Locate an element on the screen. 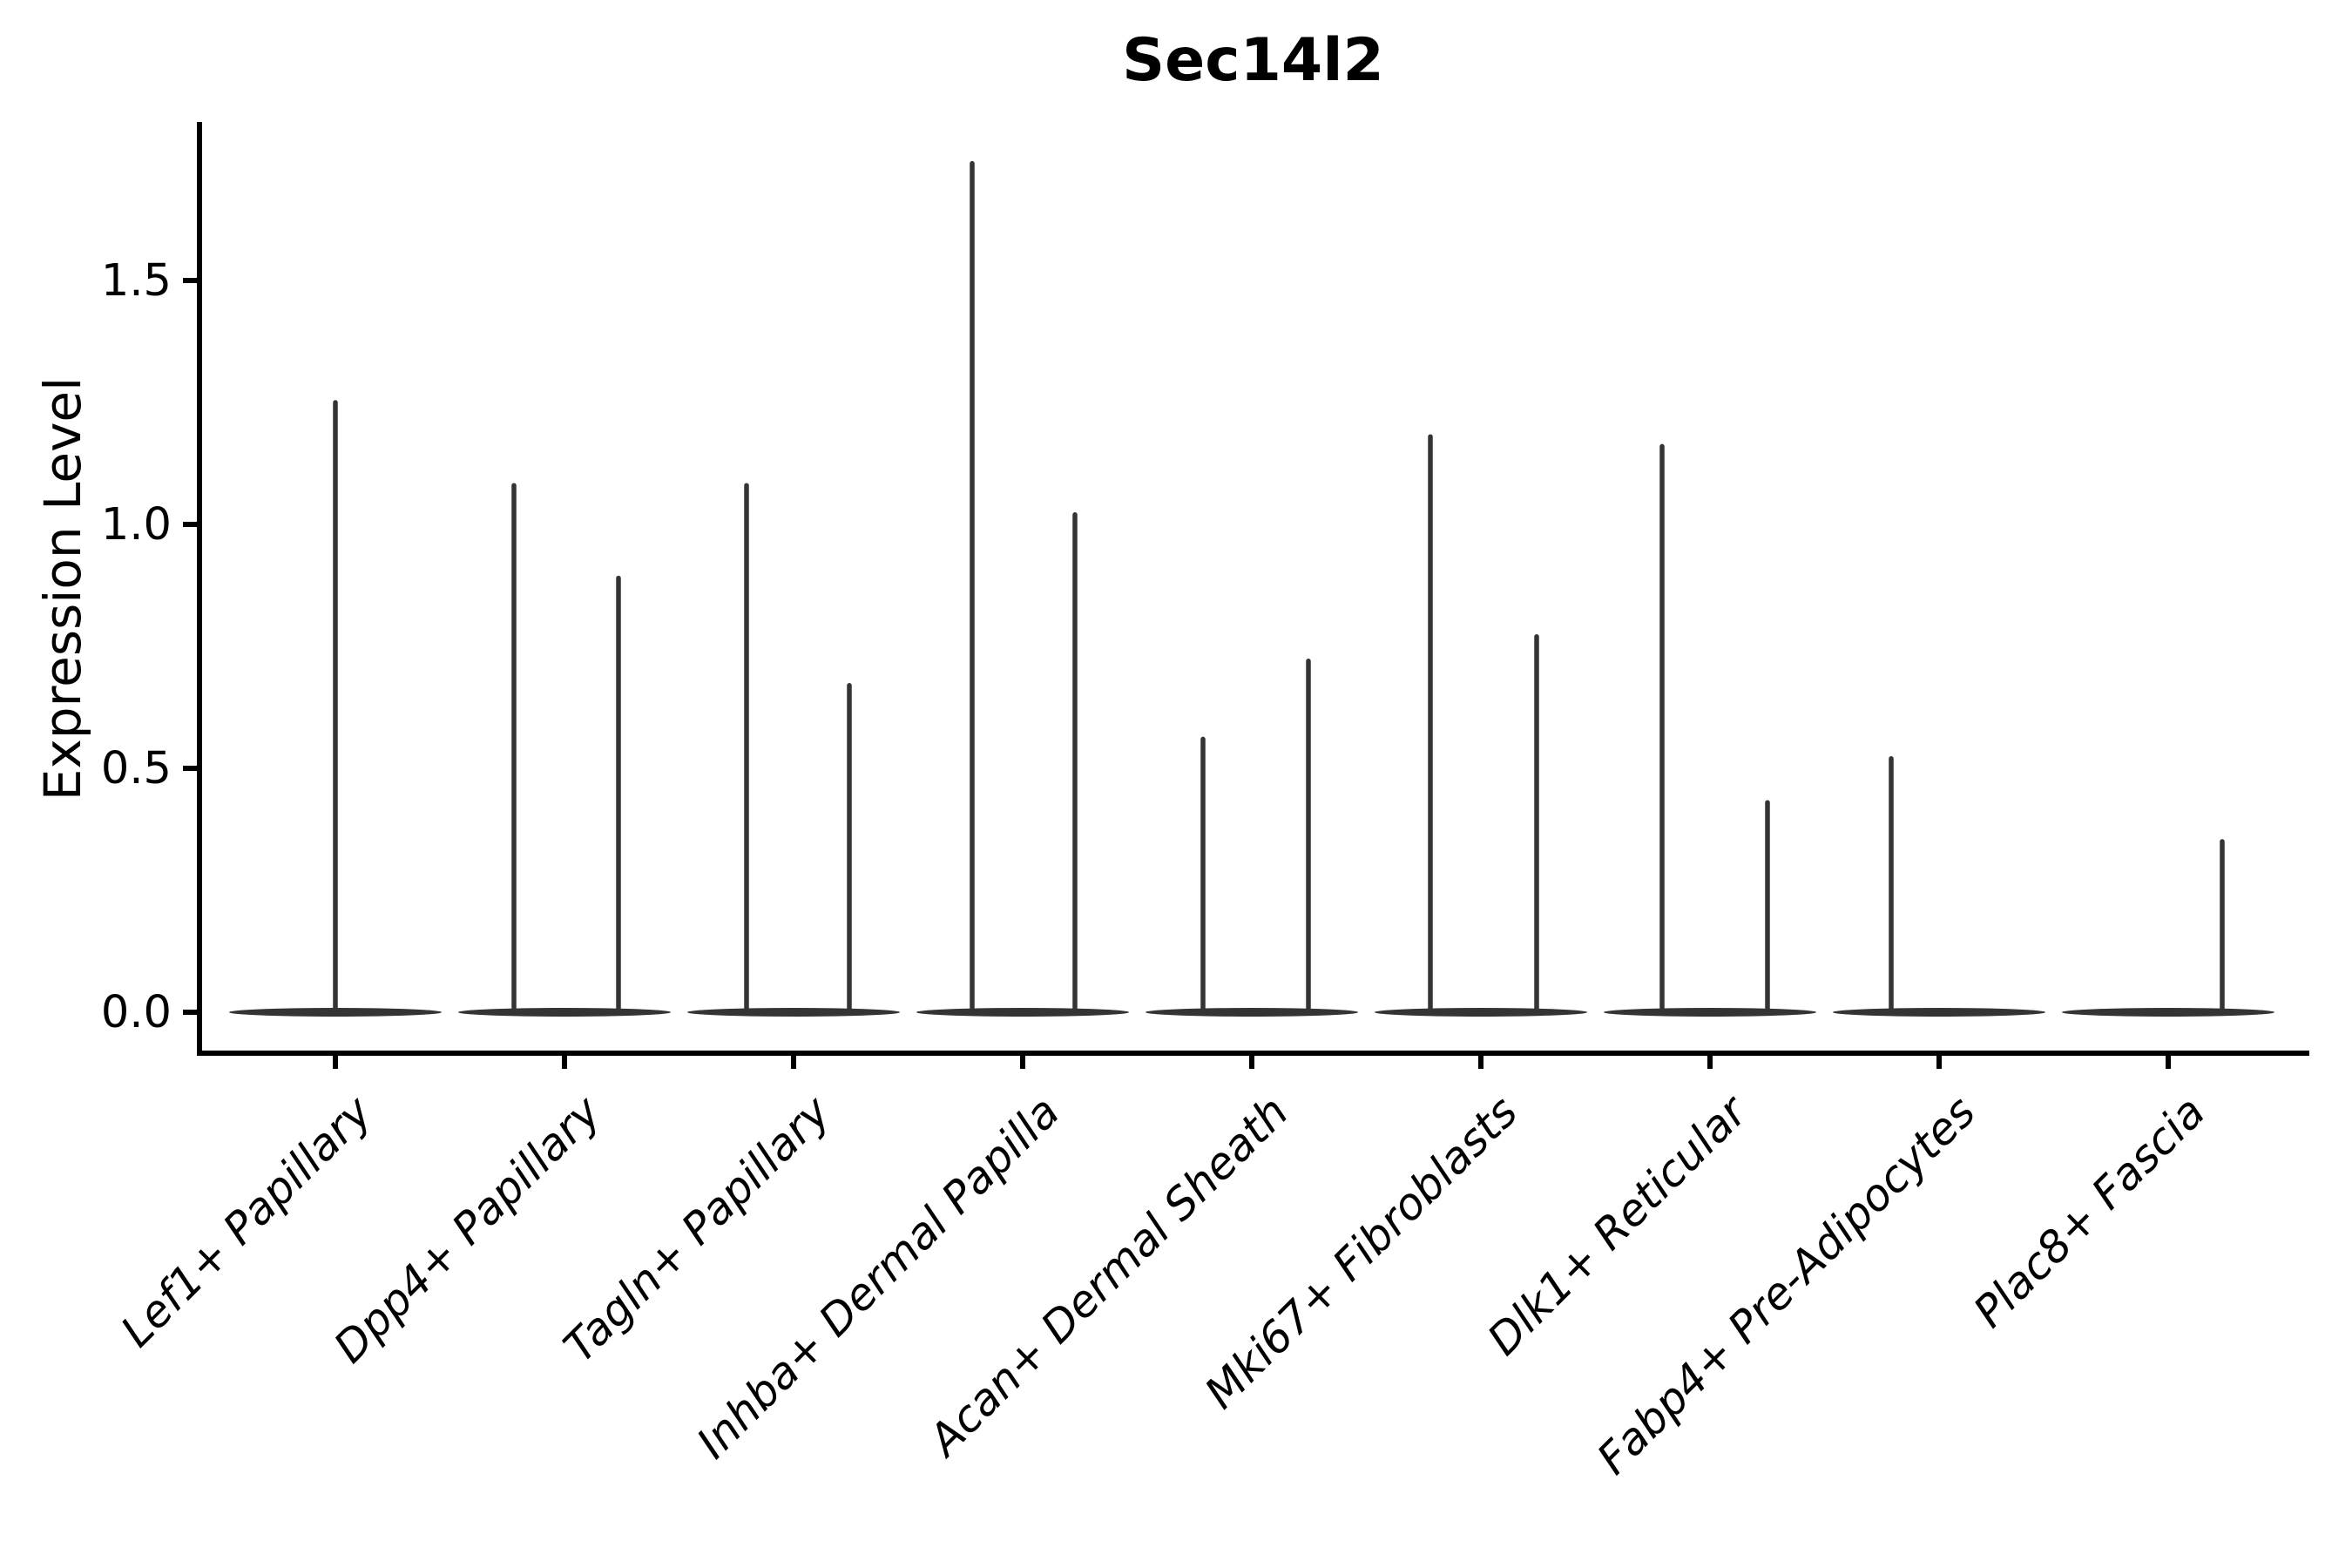 The width and height of the screenshot is (2352, 1568). y-tick-label: 0.0 is located at coordinates (136, 1013).